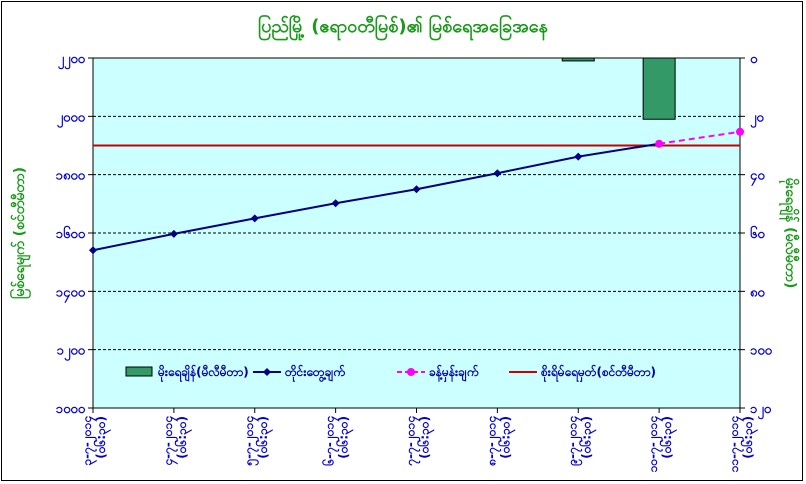  What do you see at coordinates (72, 61) in the screenshot?
I see `left-tick-label: ၂၂၀၀` at bounding box center [72, 61].